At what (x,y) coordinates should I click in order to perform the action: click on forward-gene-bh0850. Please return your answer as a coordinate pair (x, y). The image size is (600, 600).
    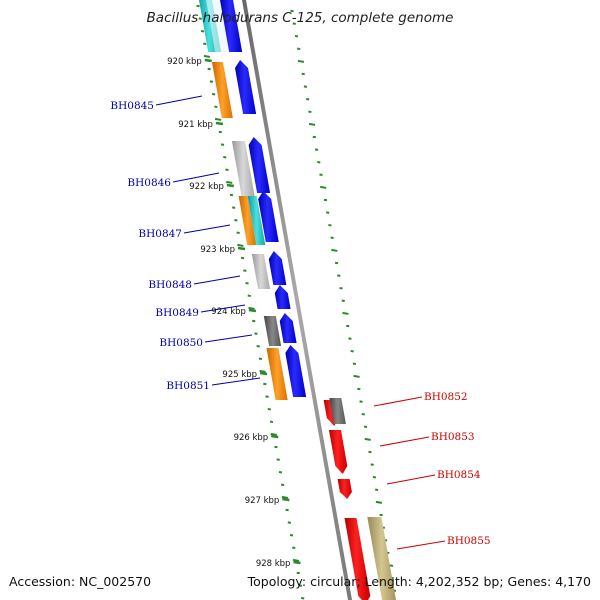
    Looking at the image, I should click on (288, 328).